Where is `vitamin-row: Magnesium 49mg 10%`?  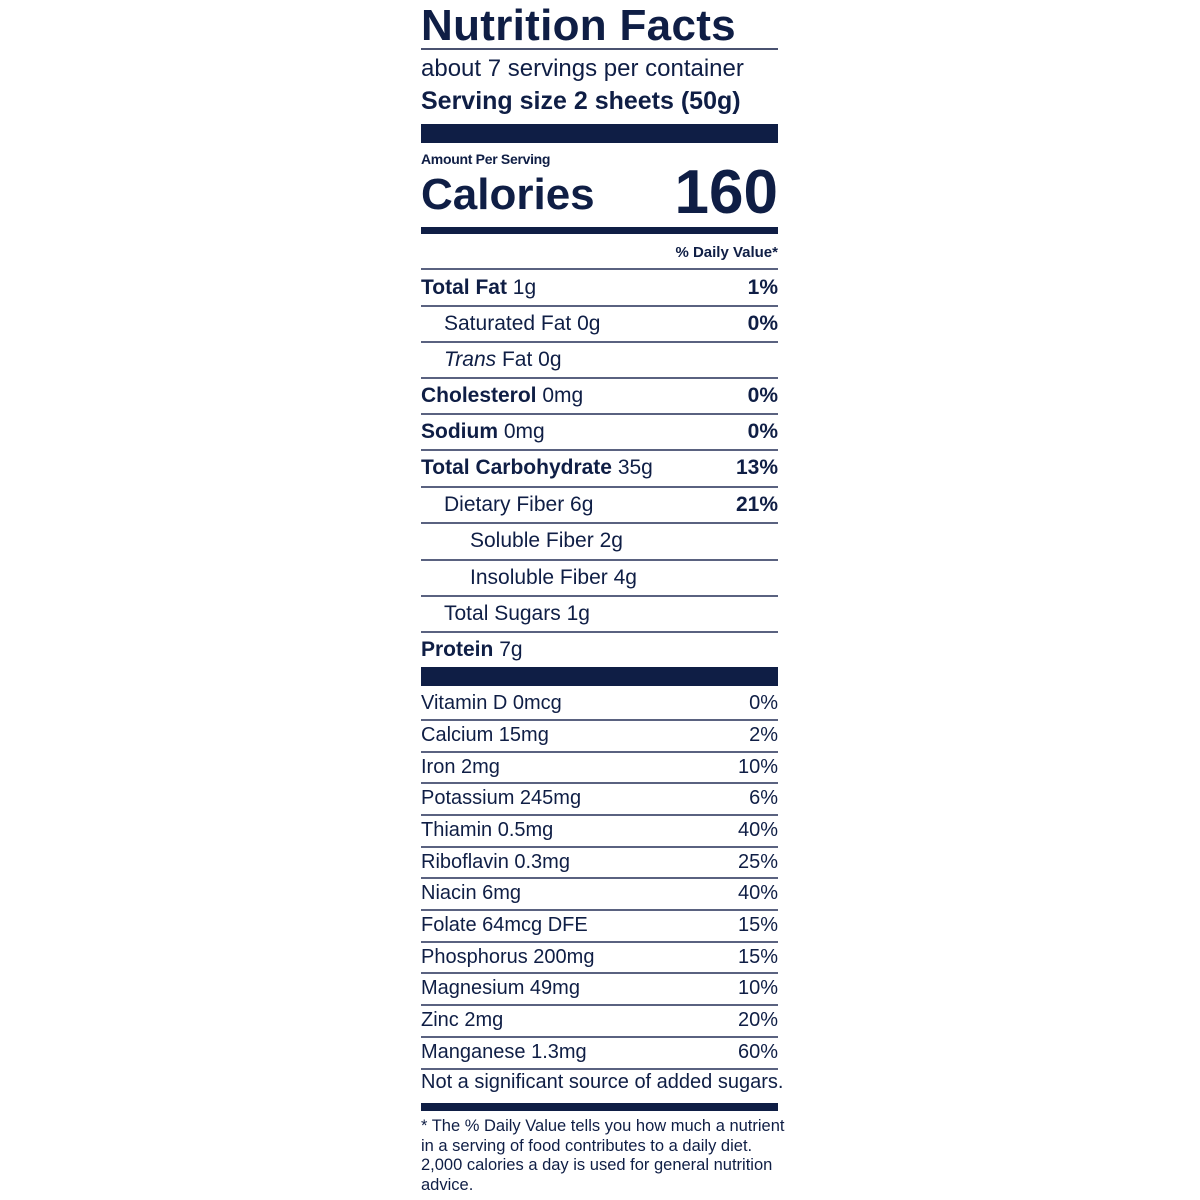 vitamin-row: Magnesium 49mg 10% is located at coordinates (599, 988).